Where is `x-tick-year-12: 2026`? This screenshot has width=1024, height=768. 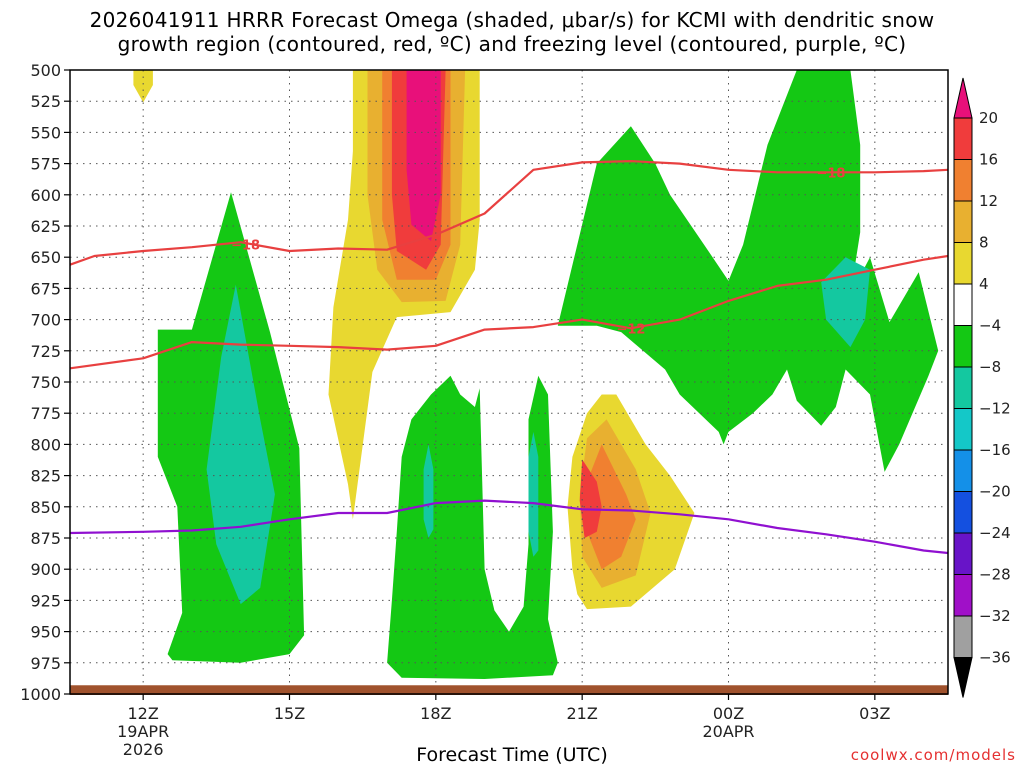
x-tick-year-12: 2026 is located at coordinates (143, 749).